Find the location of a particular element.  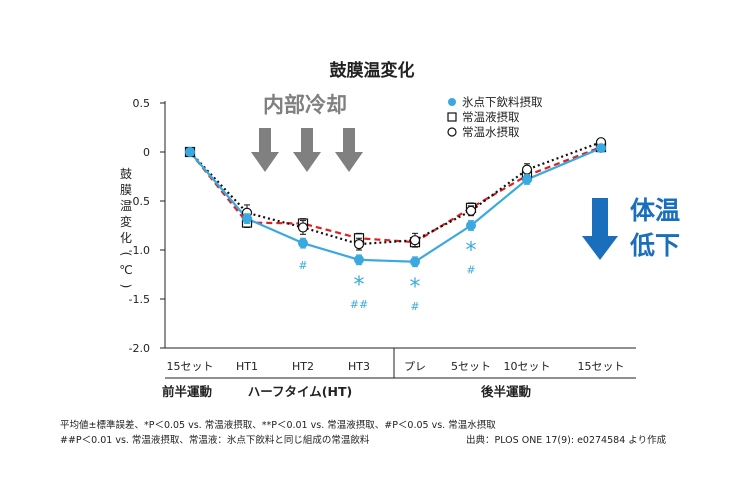

y-ticks: 0.5 0 -0.5 -1.0 -1.5 -2.0 is located at coordinates (147, 226).